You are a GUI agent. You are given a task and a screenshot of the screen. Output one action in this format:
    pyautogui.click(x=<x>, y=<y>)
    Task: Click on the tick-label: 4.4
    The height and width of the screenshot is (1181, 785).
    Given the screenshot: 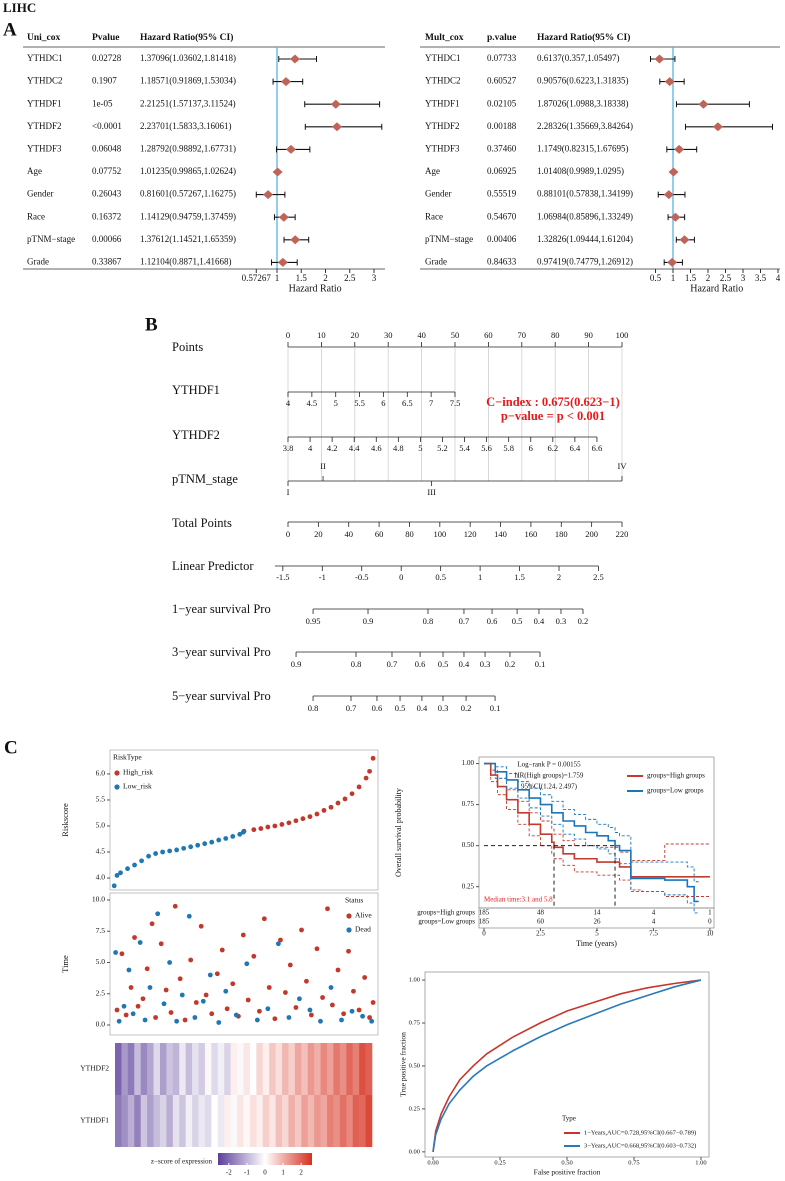 What is the action you would take?
    pyautogui.click(x=354, y=448)
    